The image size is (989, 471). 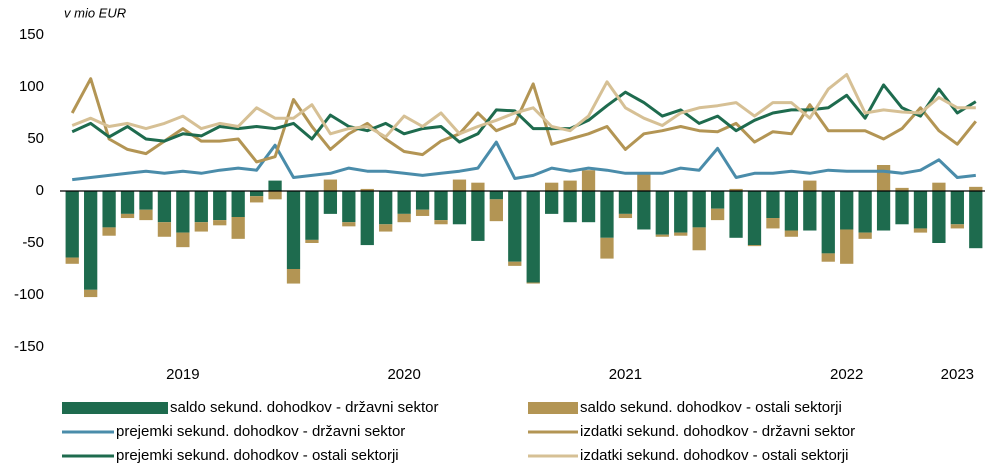 What do you see at coordinates (33, 242) in the screenshot?
I see `y-tick-label: -50` at bounding box center [33, 242].